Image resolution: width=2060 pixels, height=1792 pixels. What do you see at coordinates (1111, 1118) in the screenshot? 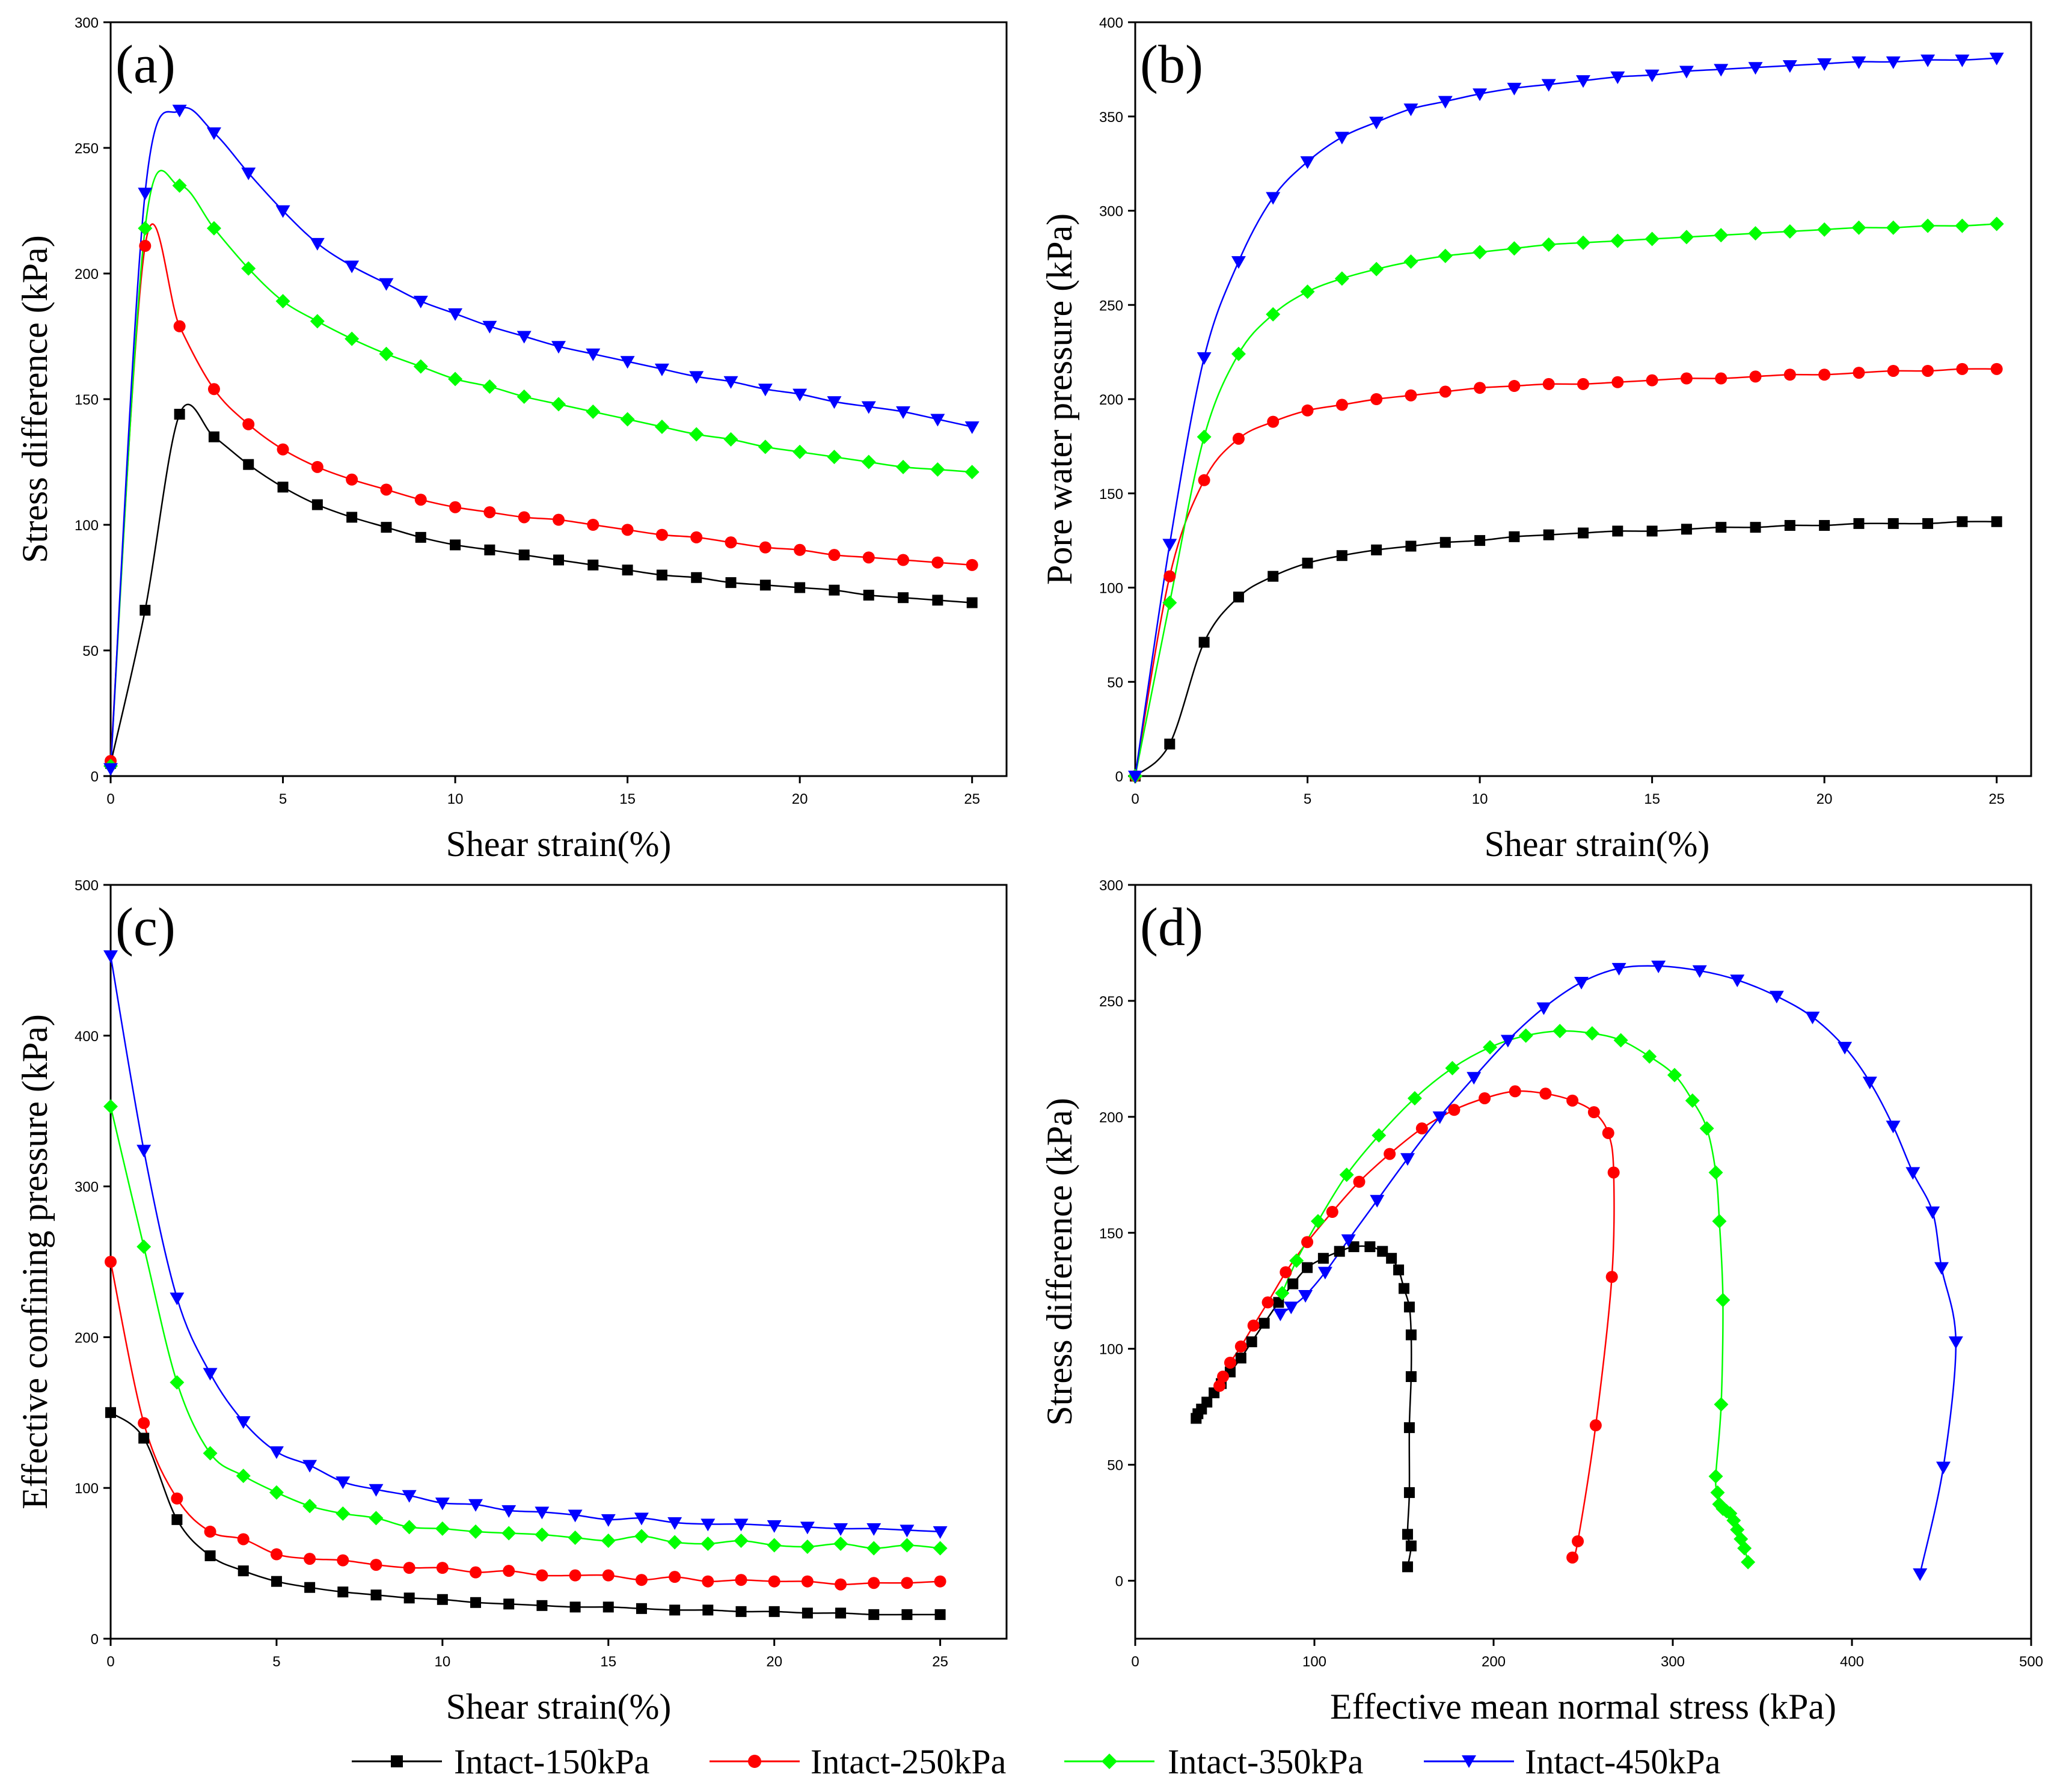
I see `y-tick-label-d: 200` at bounding box center [1111, 1118].